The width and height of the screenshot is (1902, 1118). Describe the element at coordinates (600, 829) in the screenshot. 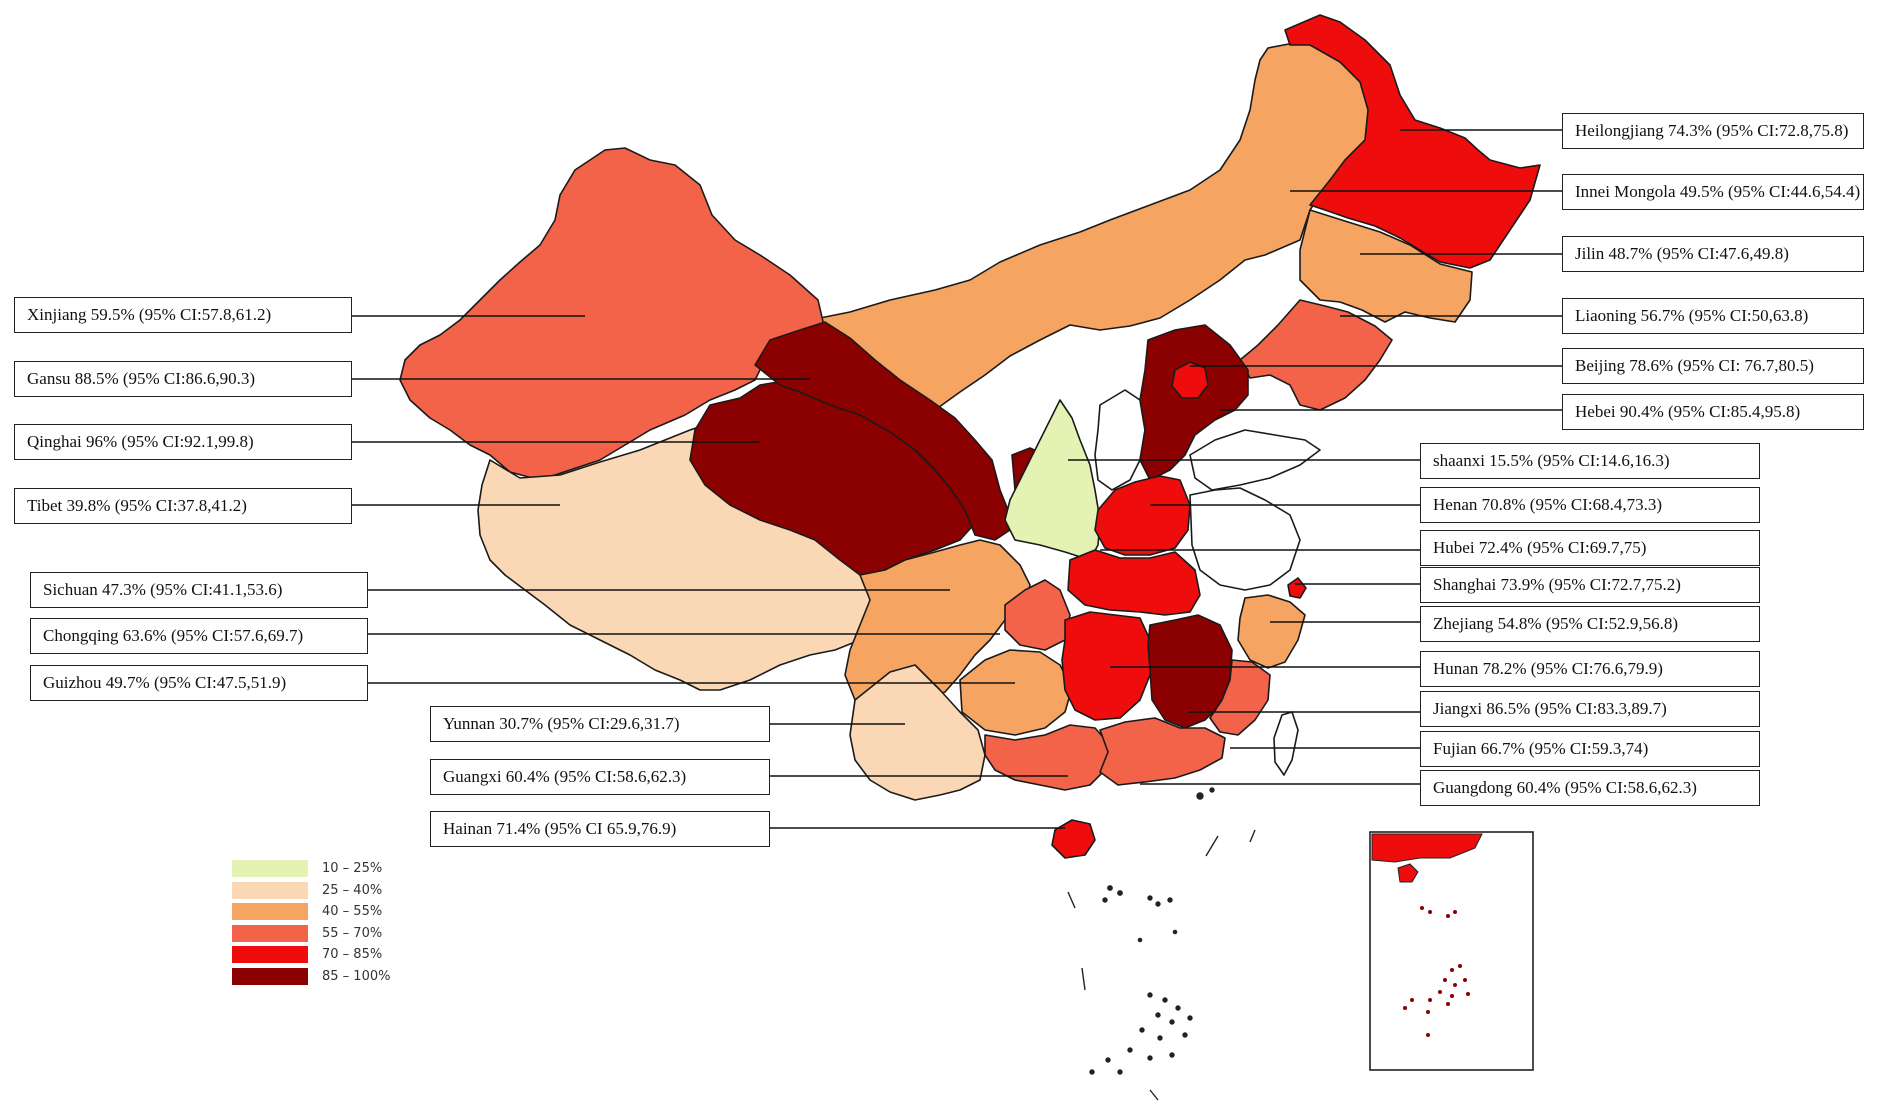

I see `callout-hainan: Hainan 71.4% (95% CI 65.9,76.9)` at that location.